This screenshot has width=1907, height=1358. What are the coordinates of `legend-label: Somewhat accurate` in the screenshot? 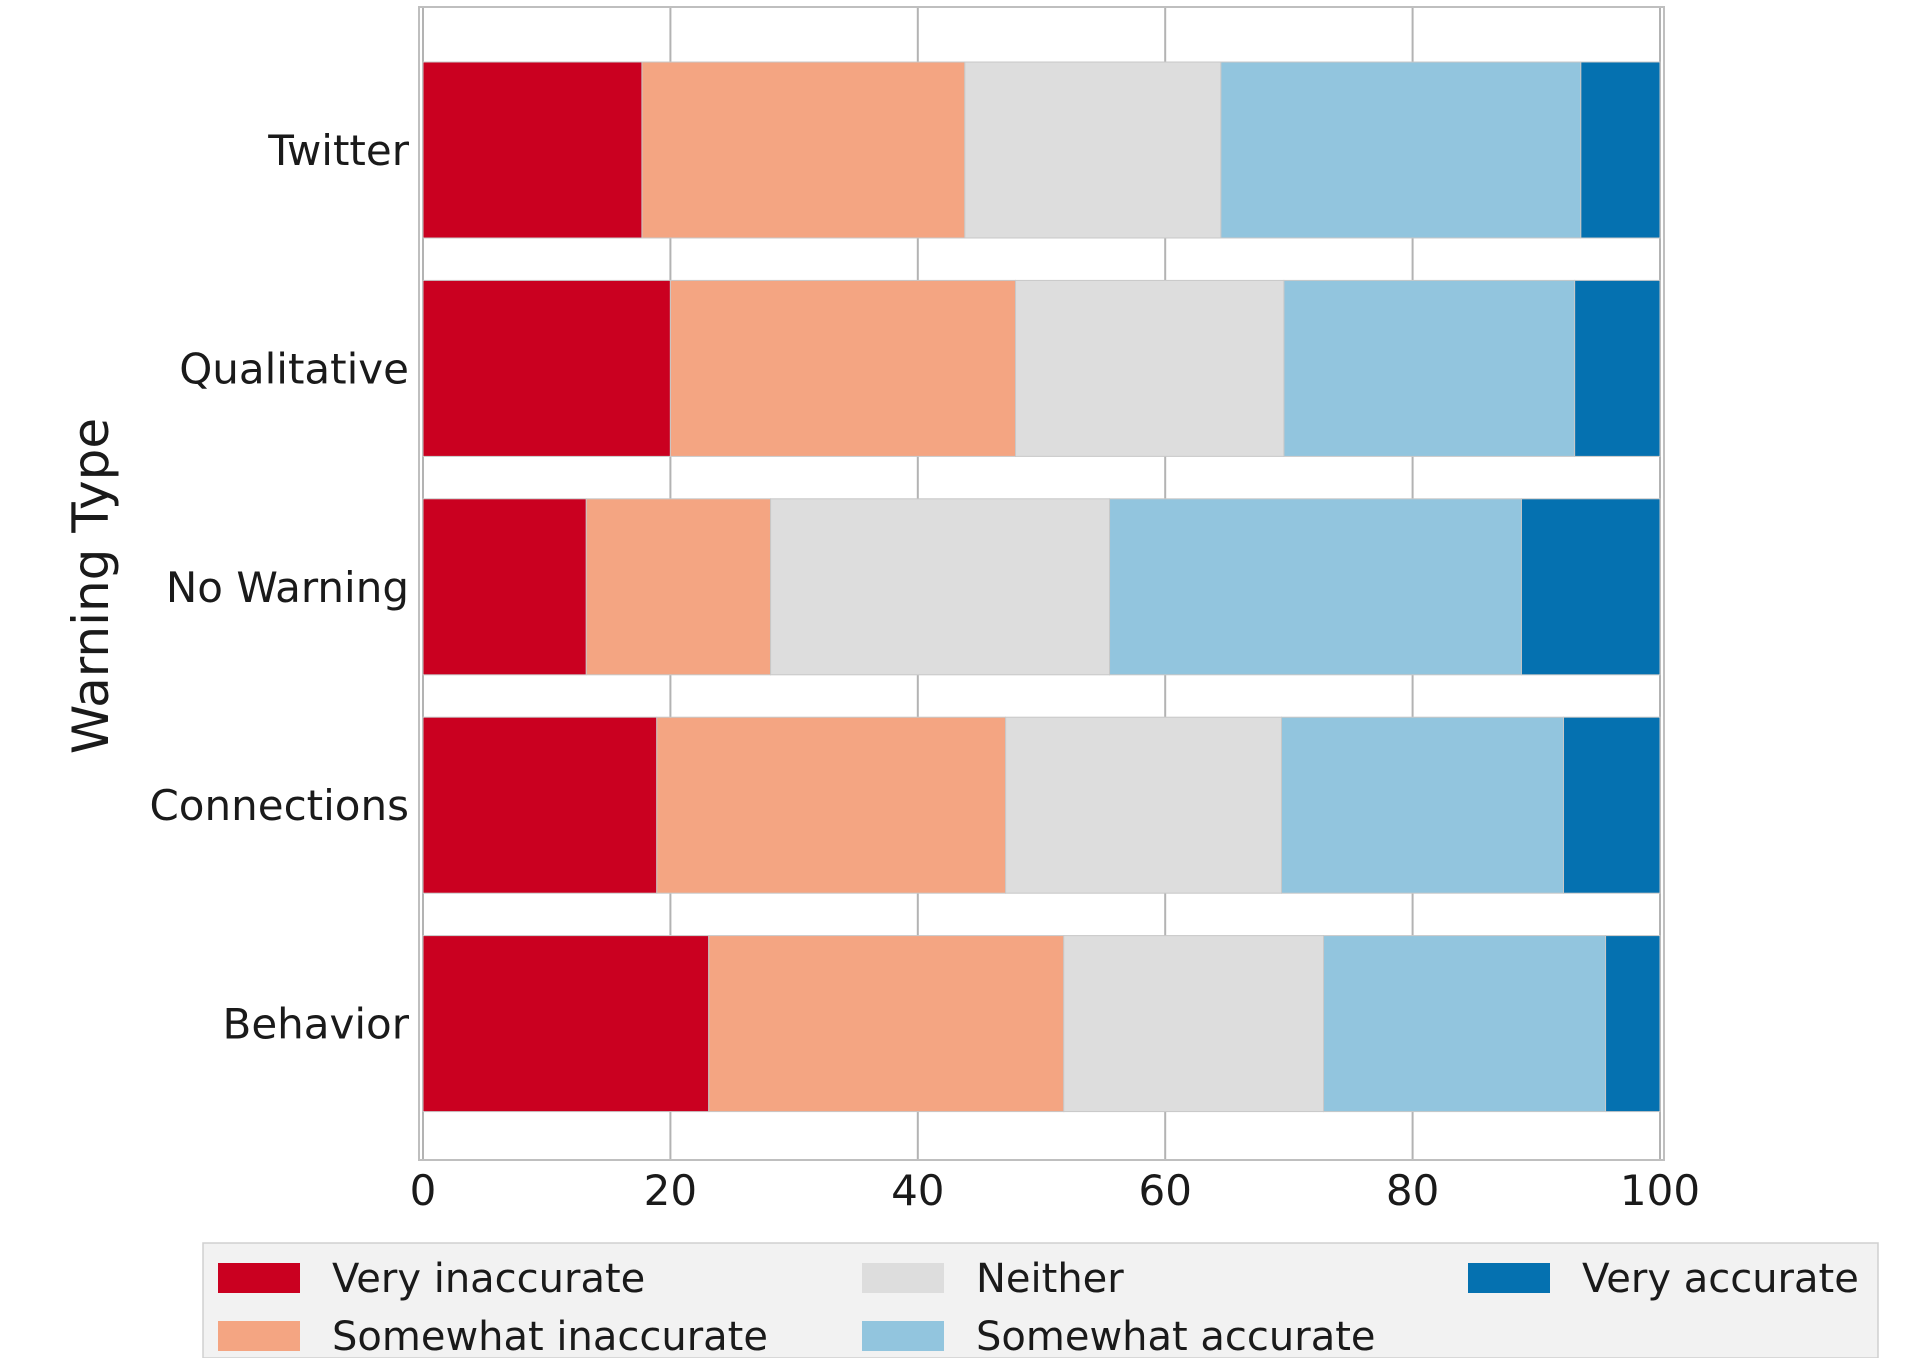 It's located at (1176, 1336).